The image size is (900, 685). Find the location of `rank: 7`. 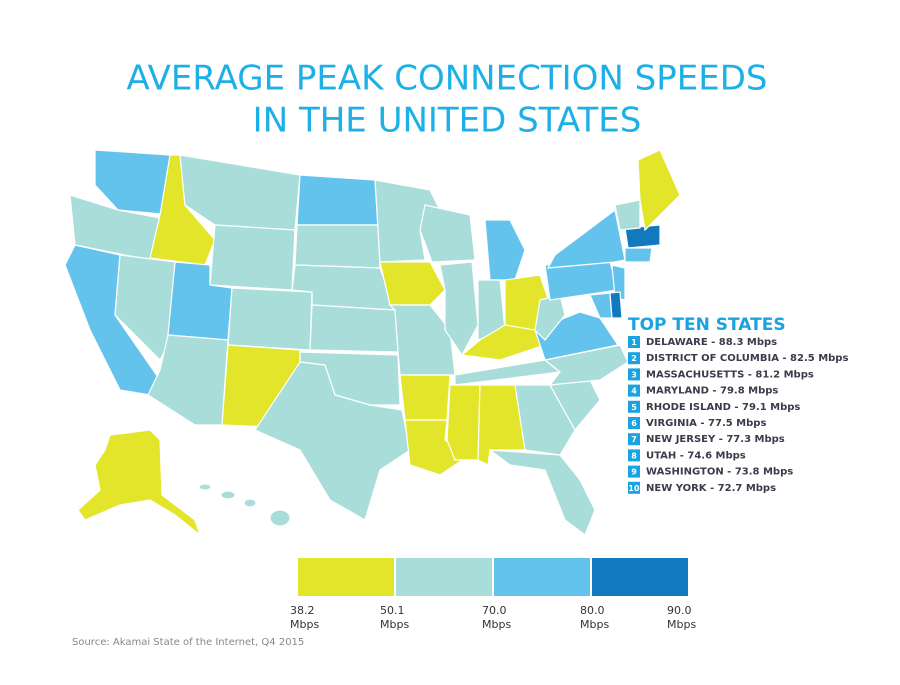

rank: 7 is located at coordinates (634, 439).